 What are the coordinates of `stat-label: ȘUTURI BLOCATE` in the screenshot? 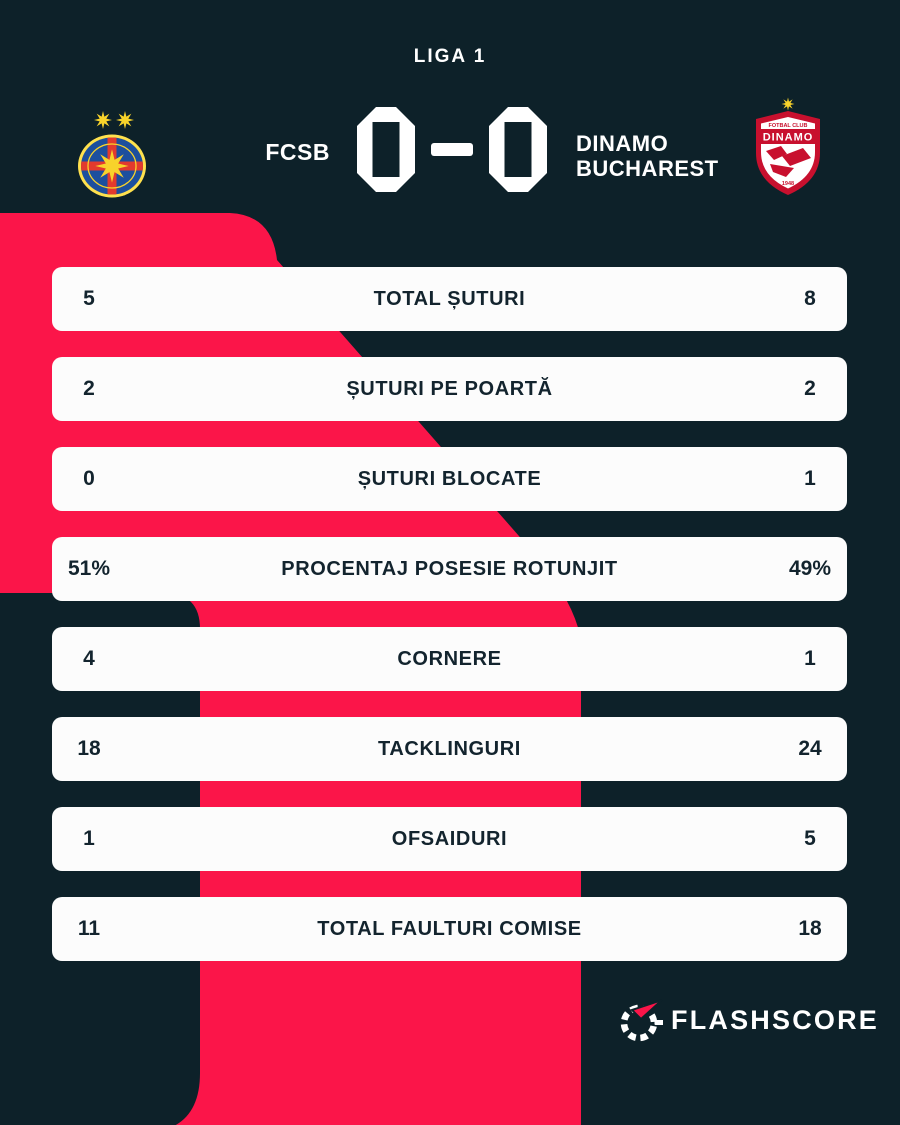 It's located at (449, 478).